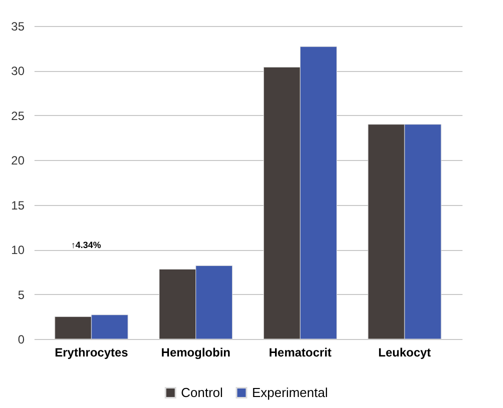 The width and height of the screenshot is (503, 408). Describe the element at coordinates (21, 339) in the screenshot. I see `y-tick-label: 0` at that location.